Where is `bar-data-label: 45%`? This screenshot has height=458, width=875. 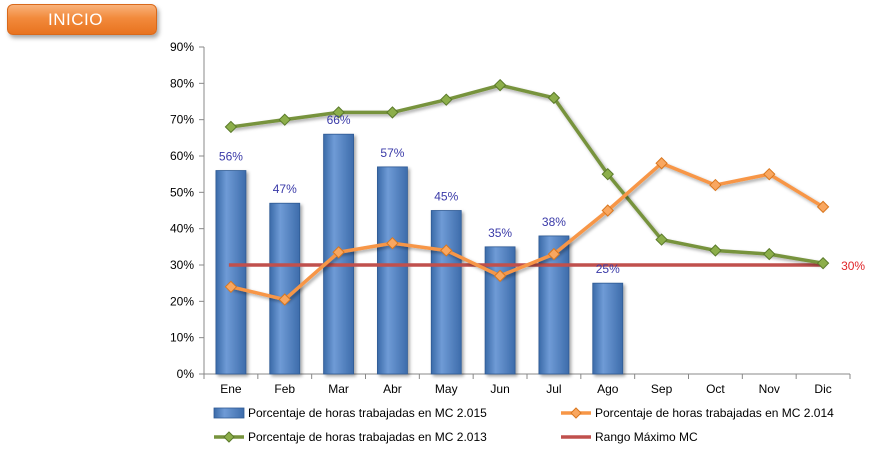 bar-data-label: 45% is located at coordinates (446, 197).